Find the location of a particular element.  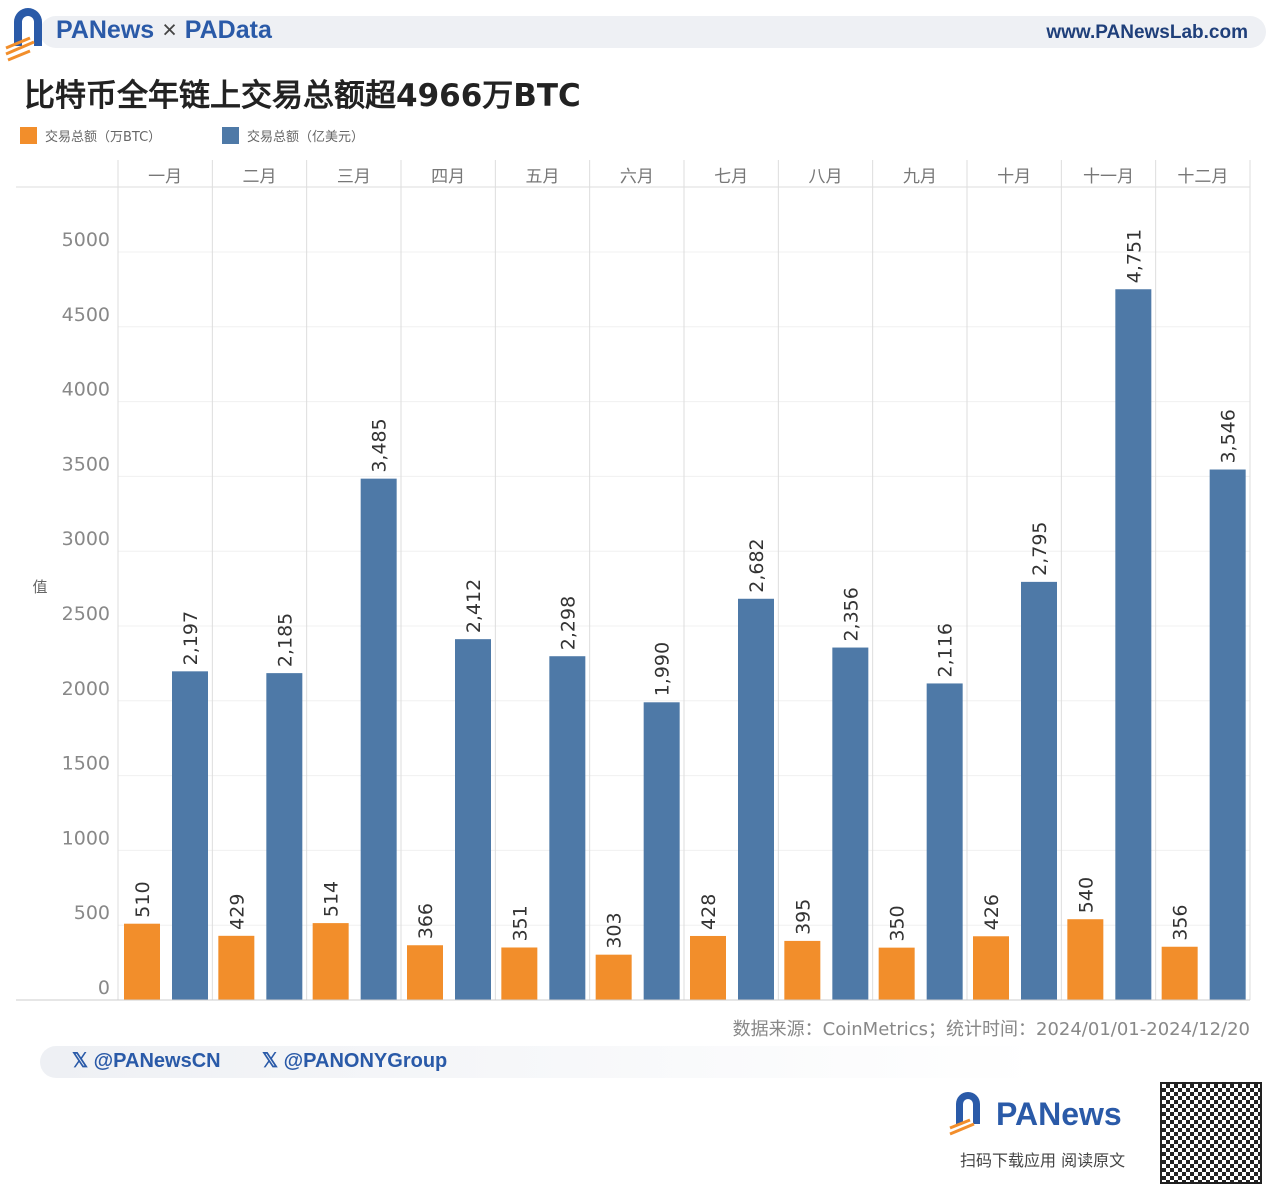

social-x-panonygroup: 𝕏 @PANONYGroup is located at coordinates (354, 1060).